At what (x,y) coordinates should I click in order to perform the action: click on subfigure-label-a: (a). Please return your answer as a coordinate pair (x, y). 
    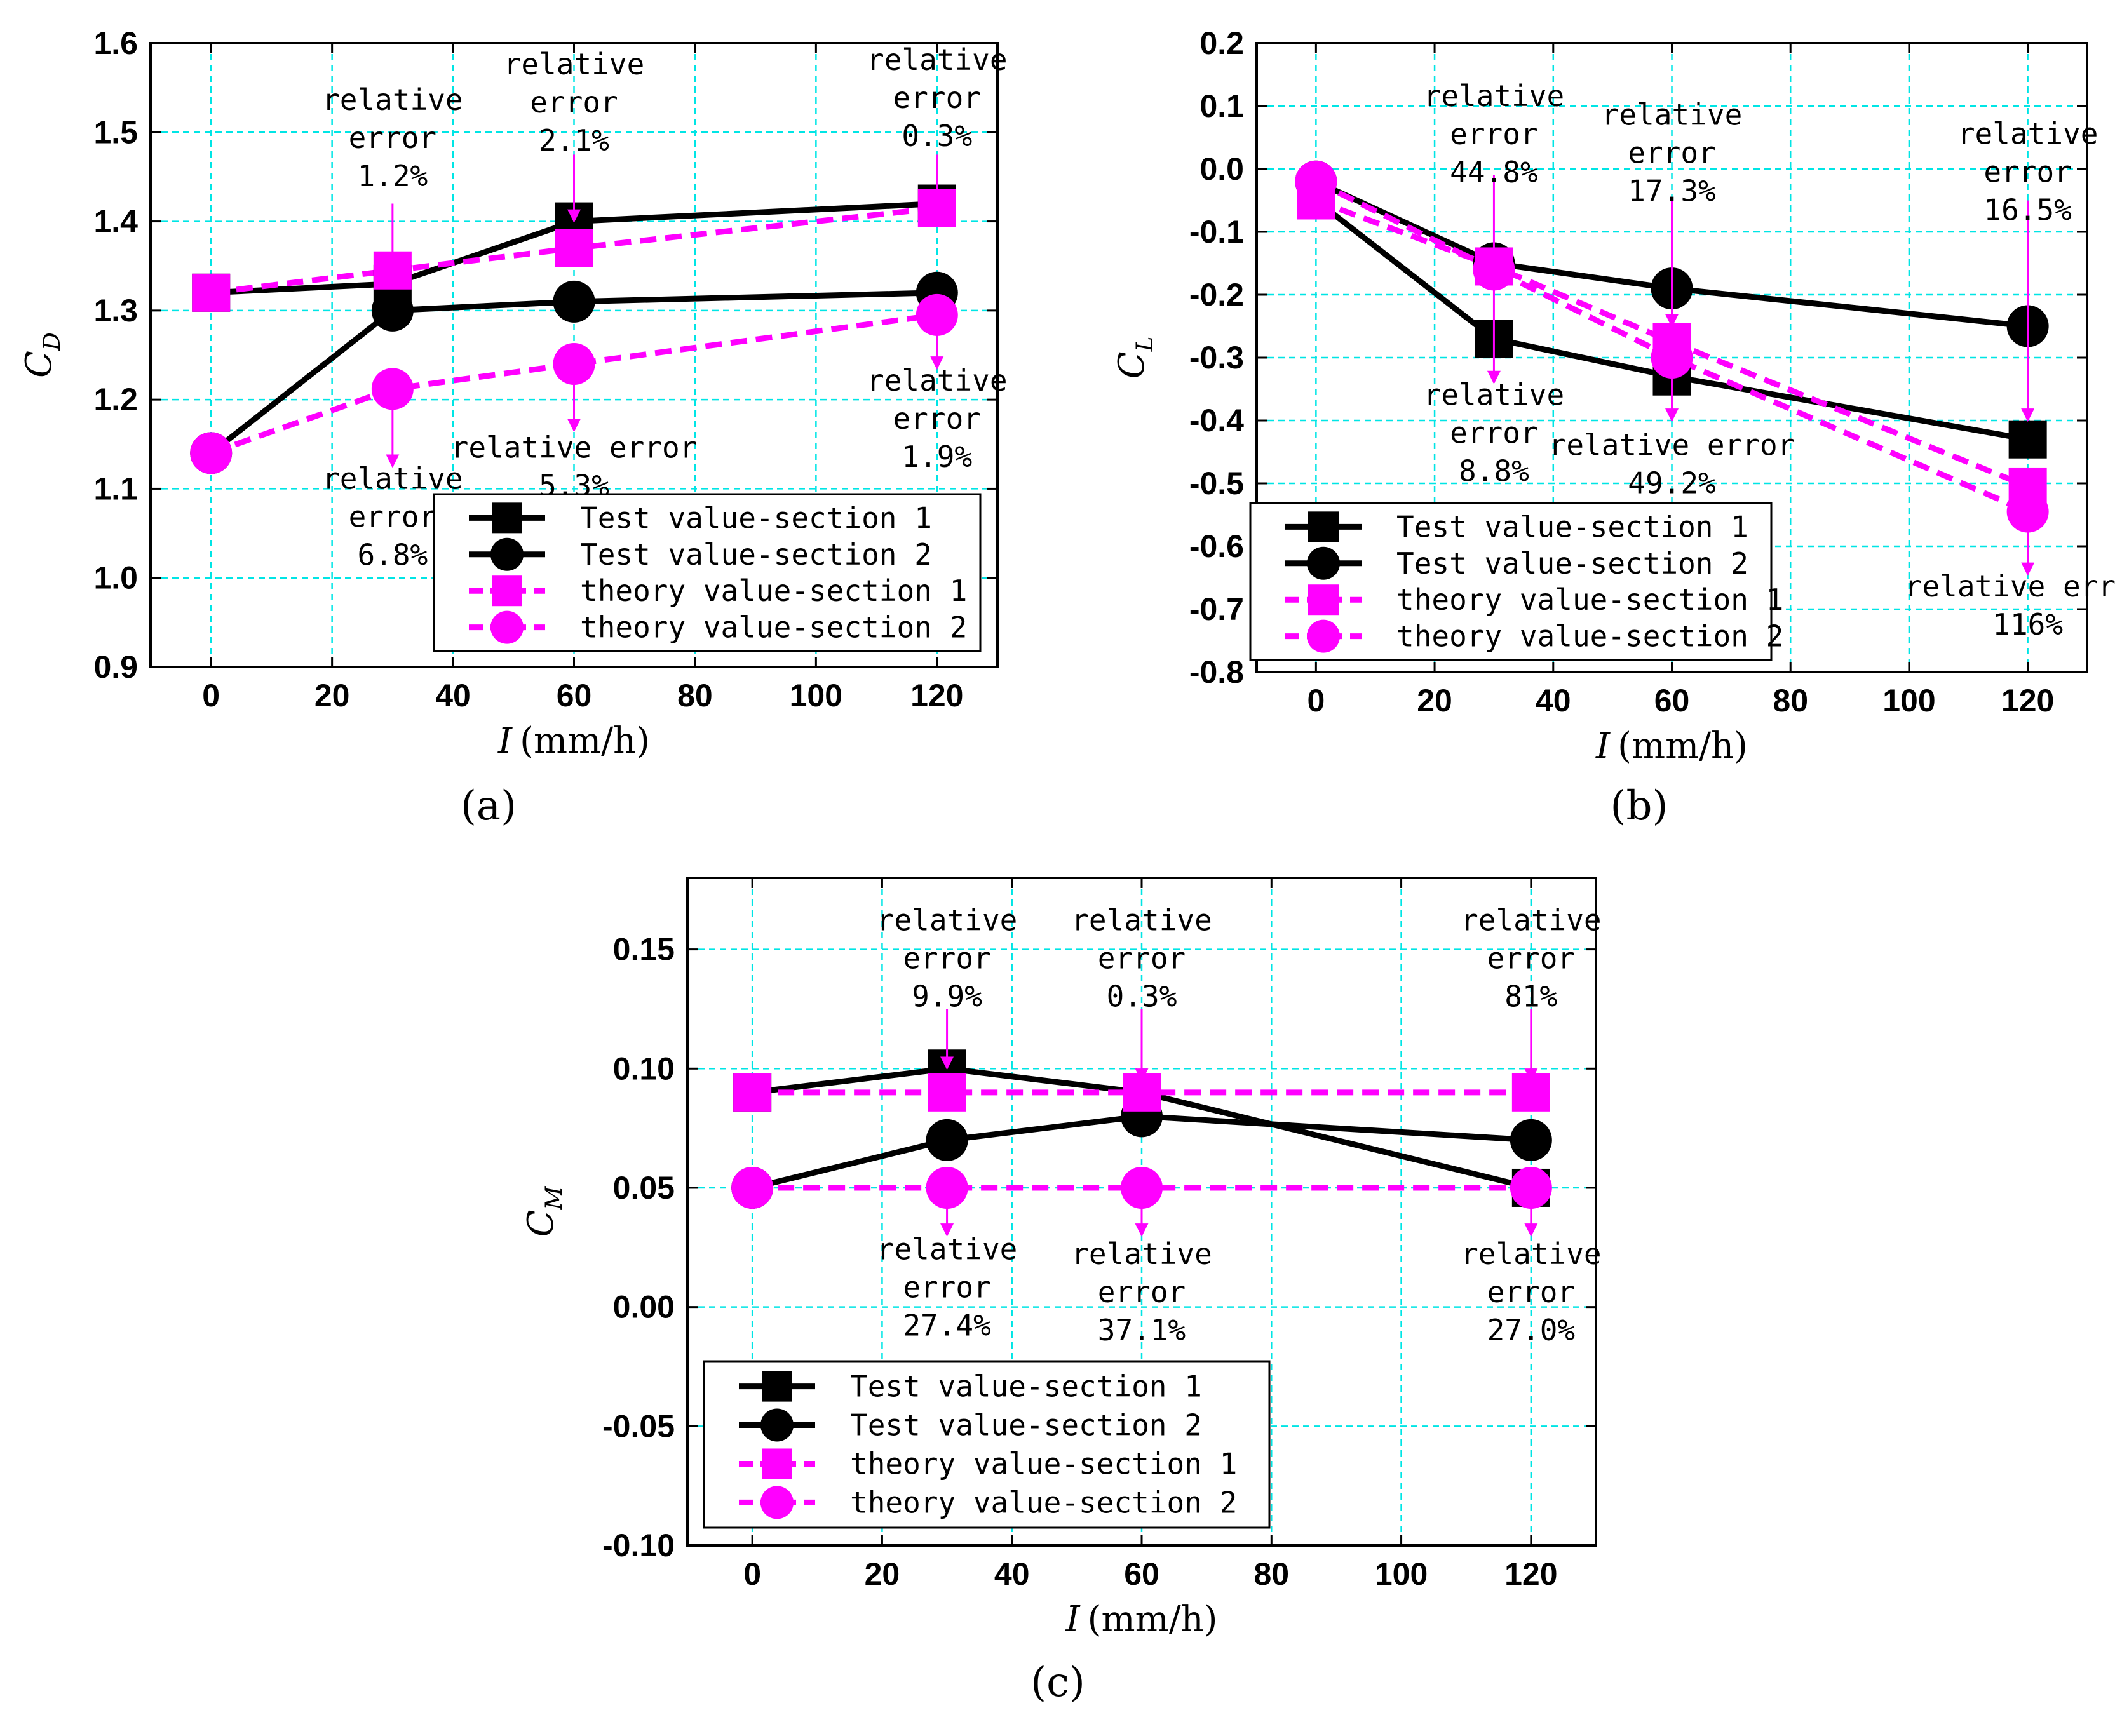
    Looking at the image, I should click on (489, 807).